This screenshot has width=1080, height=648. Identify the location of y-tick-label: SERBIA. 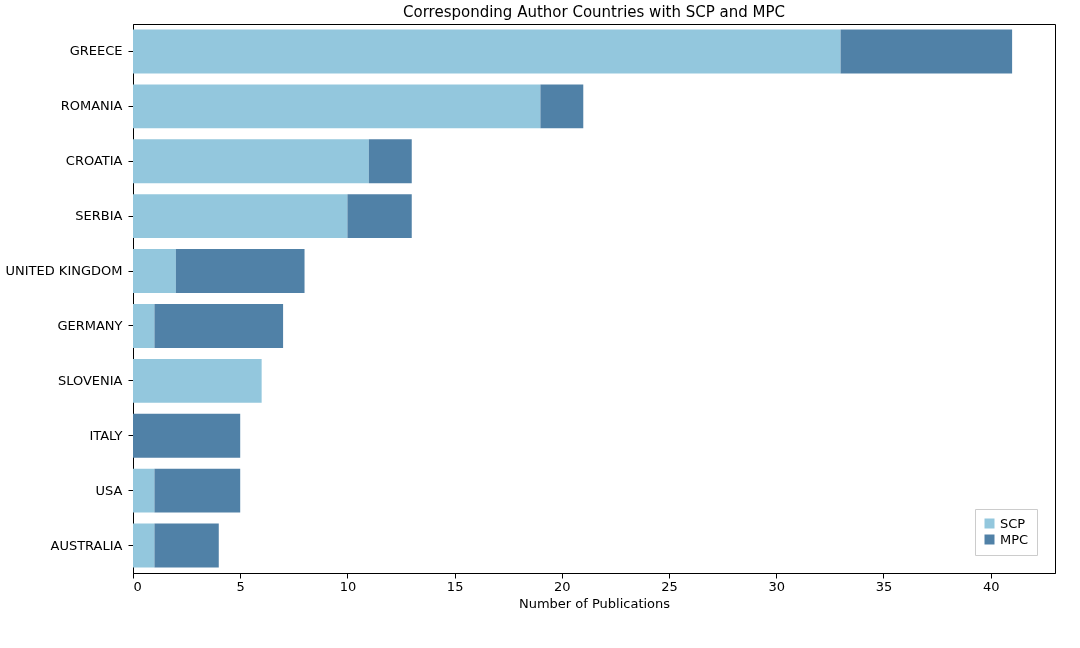
(99, 216).